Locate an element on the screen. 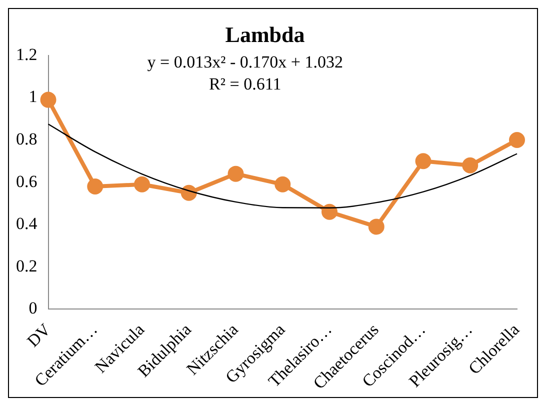 This screenshot has height=408, width=548. y-tick-label: 1 is located at coordinates (33, 96).